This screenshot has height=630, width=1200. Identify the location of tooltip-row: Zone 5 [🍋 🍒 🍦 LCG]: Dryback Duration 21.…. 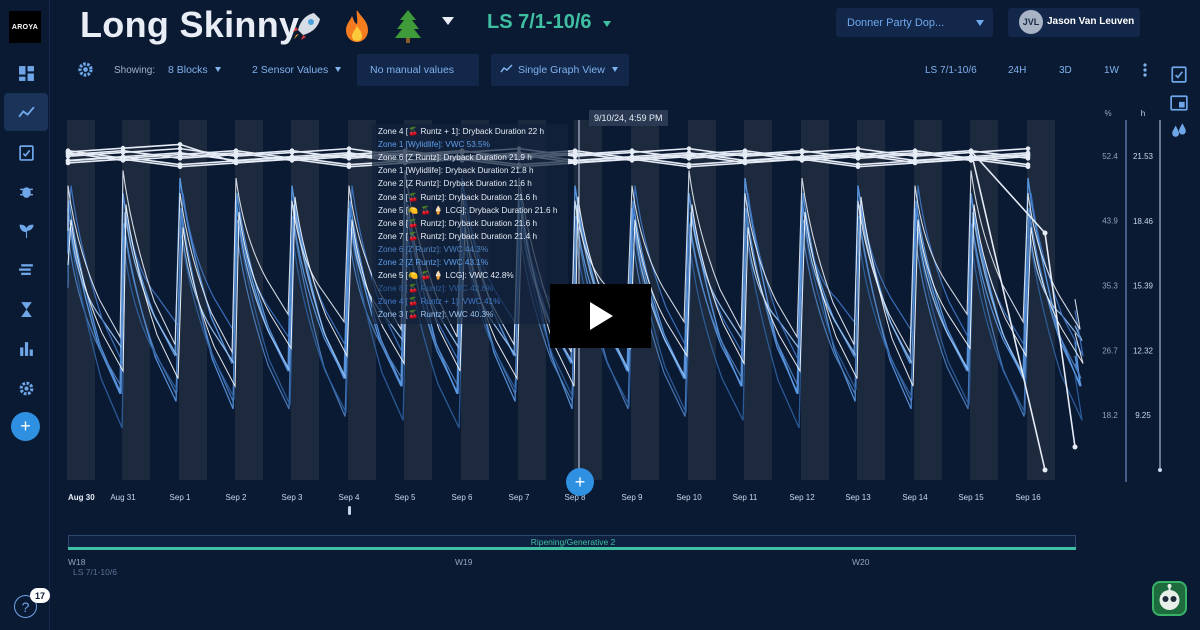
(468, 210).